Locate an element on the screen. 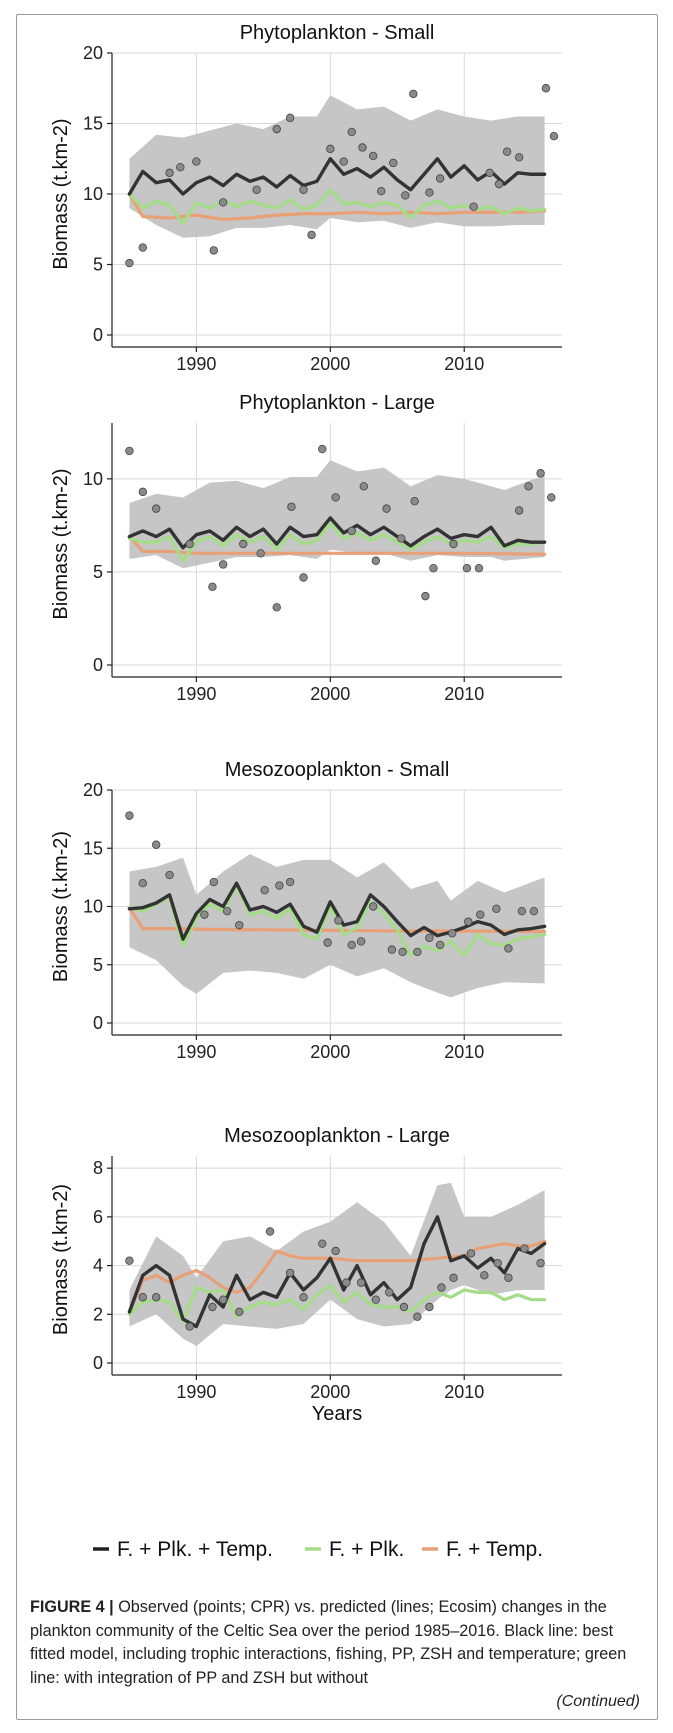  series-line-green is located at coordinates (337, 1303).